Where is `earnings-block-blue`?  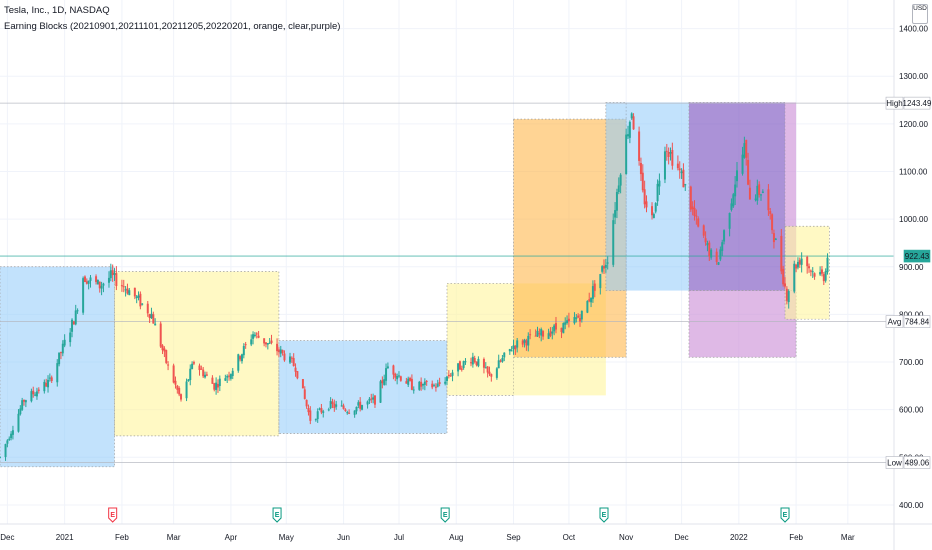
earnings-block-blue is located at coordinates (363, 387).